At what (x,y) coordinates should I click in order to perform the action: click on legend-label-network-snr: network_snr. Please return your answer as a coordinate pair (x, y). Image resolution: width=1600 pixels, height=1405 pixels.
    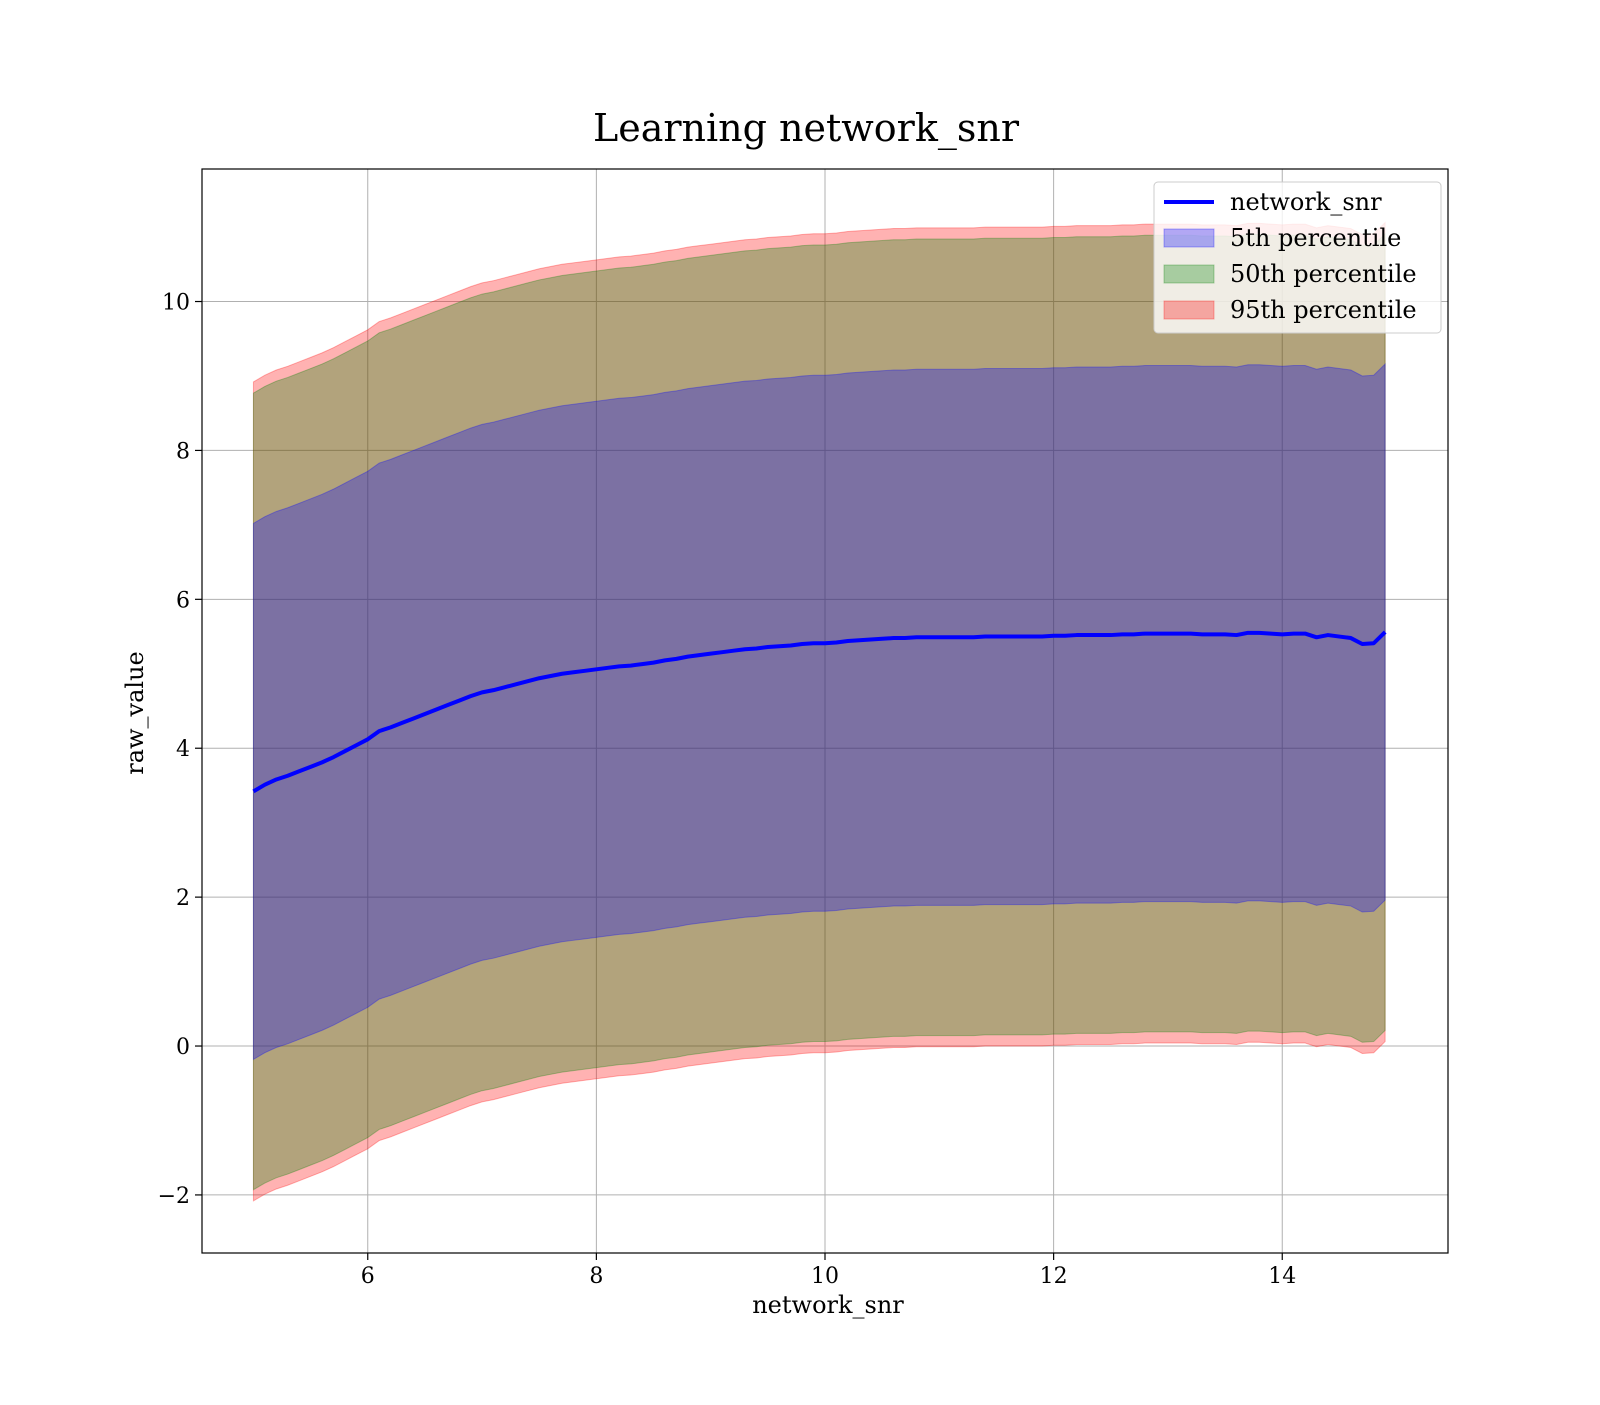
    Looking at the image, I should click on (1306, 202).